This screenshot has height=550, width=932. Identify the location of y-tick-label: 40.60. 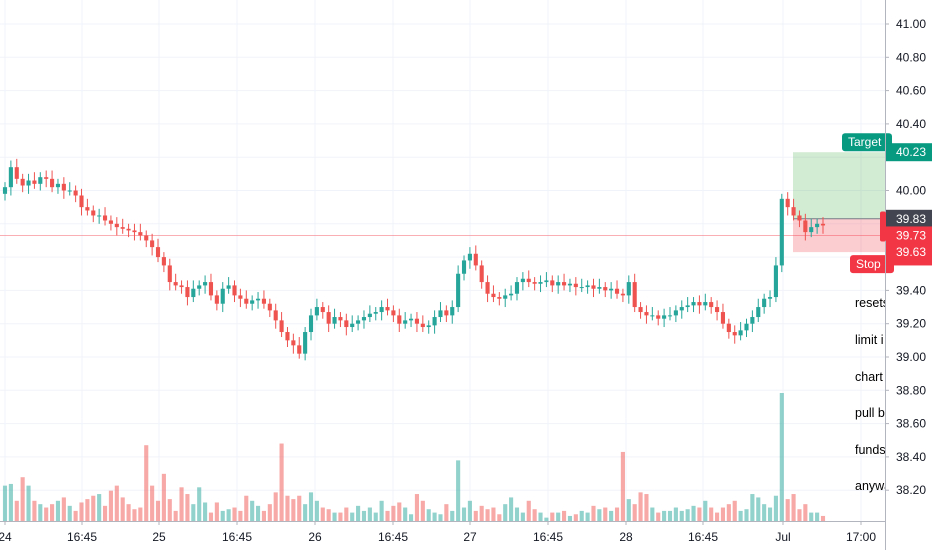
(911, 91).